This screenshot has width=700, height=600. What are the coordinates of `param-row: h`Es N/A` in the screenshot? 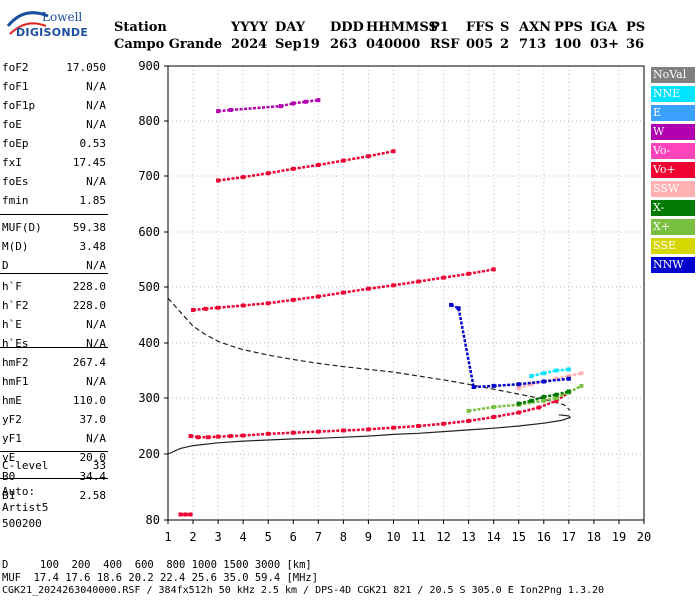 It's located at (54, 343).